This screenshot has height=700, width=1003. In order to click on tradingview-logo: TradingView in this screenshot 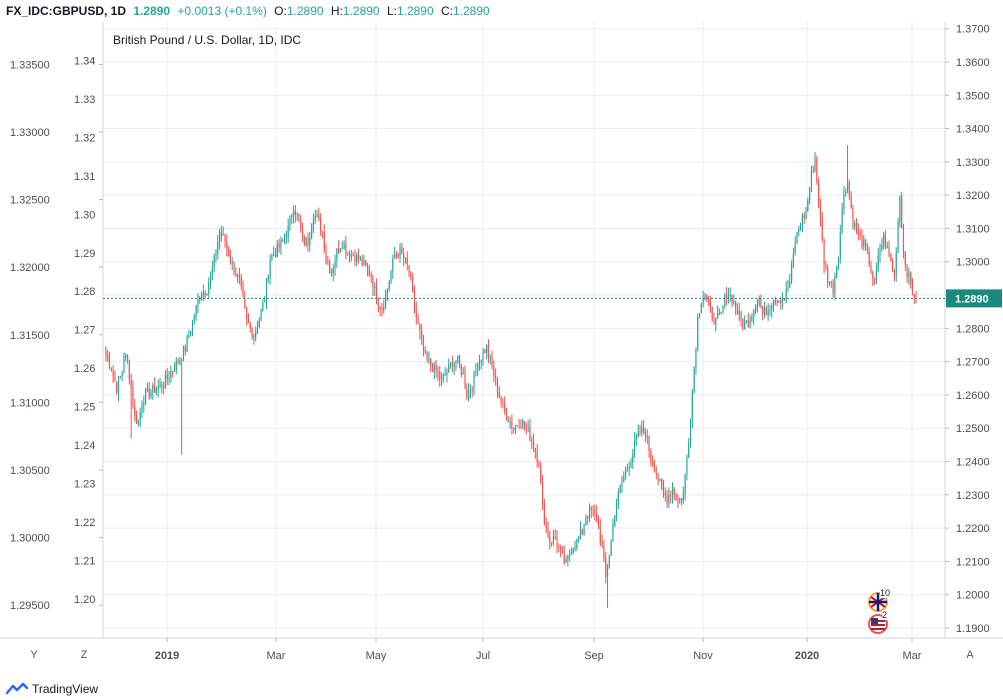, I will do `click(52, 689)`.